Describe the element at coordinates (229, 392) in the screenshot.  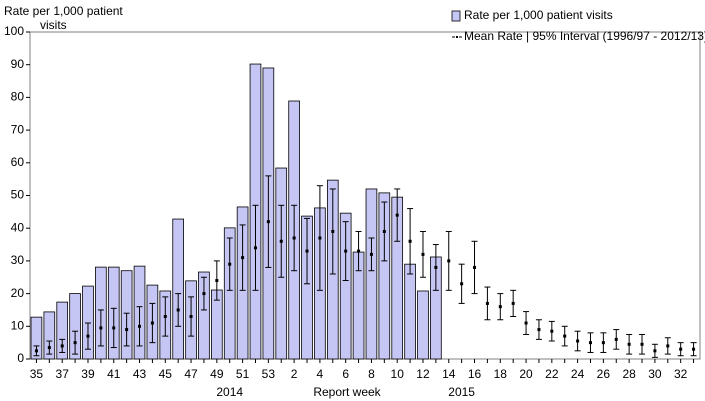
I see `year-label: 2014` at that location.